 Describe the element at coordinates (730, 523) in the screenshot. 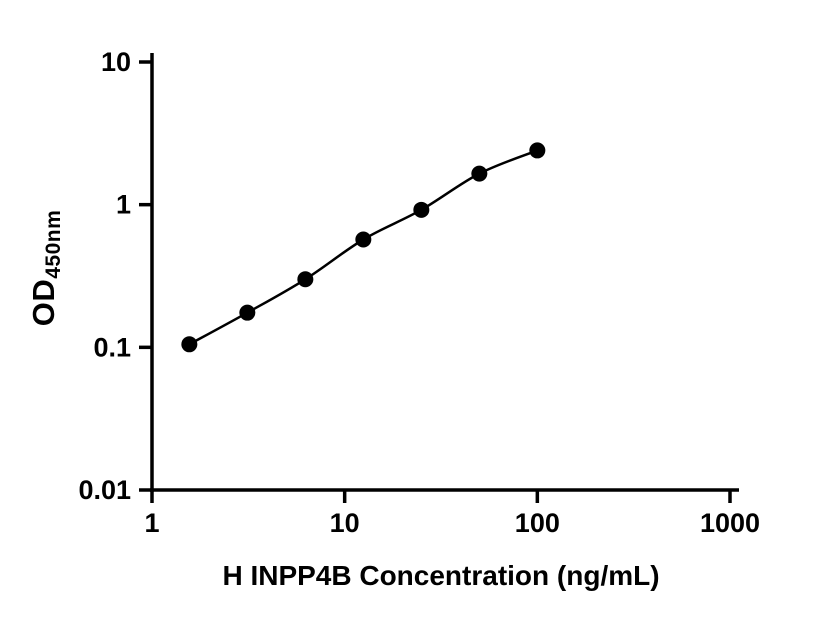

I see `x-tick-label: 1000` at that location.